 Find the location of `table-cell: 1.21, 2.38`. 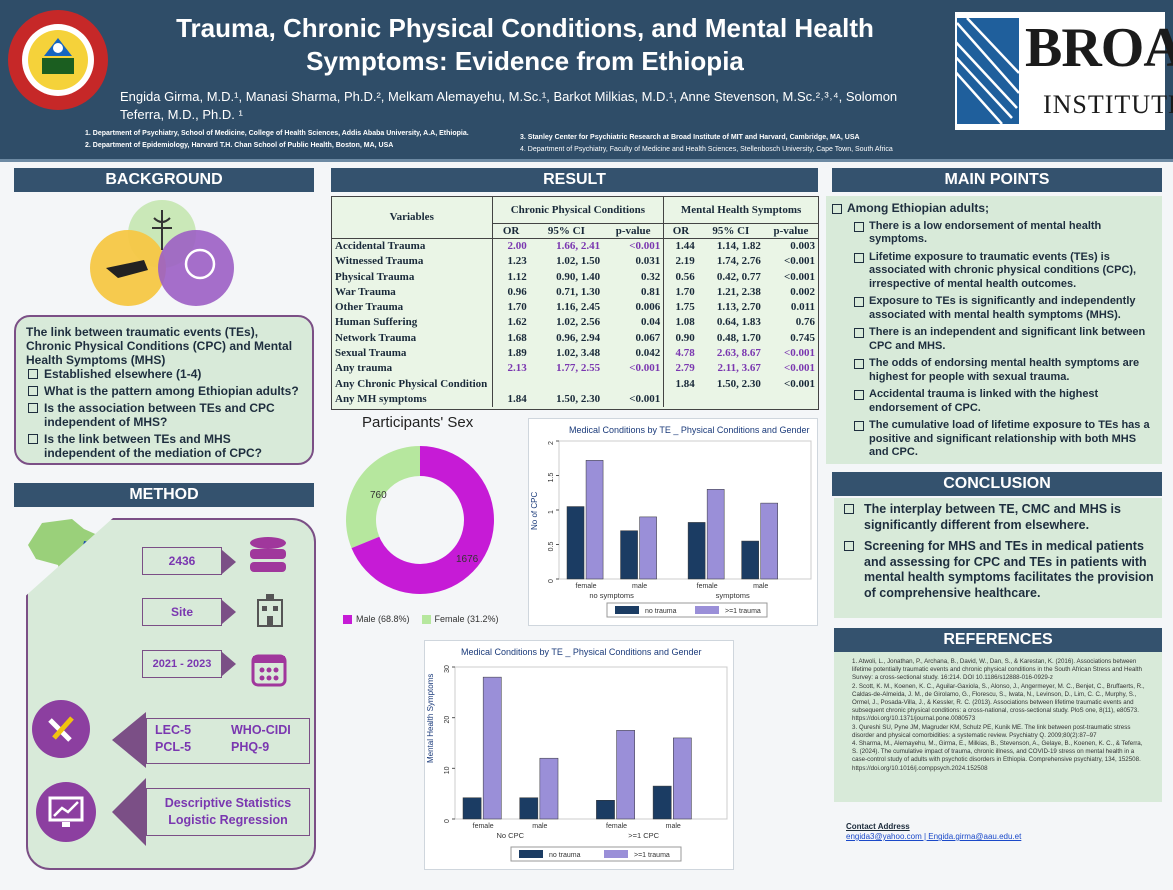

table-cell: 1.21, 2.38 is located at coordinates (738, 291).